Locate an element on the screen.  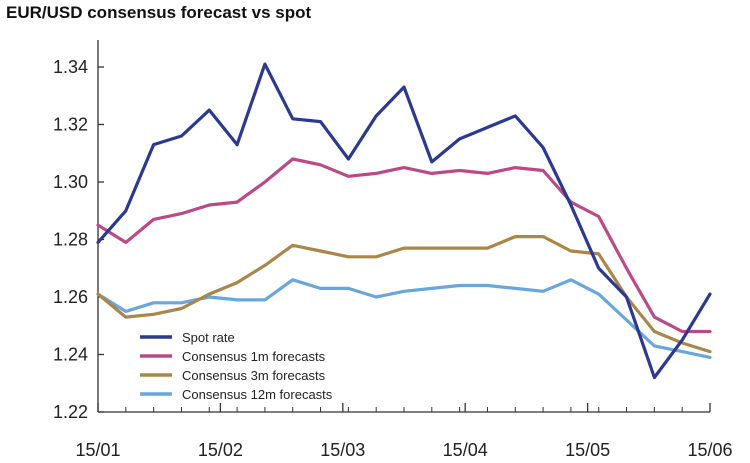
y-tick-label: 1.34 is located at coordinates (70, 67).